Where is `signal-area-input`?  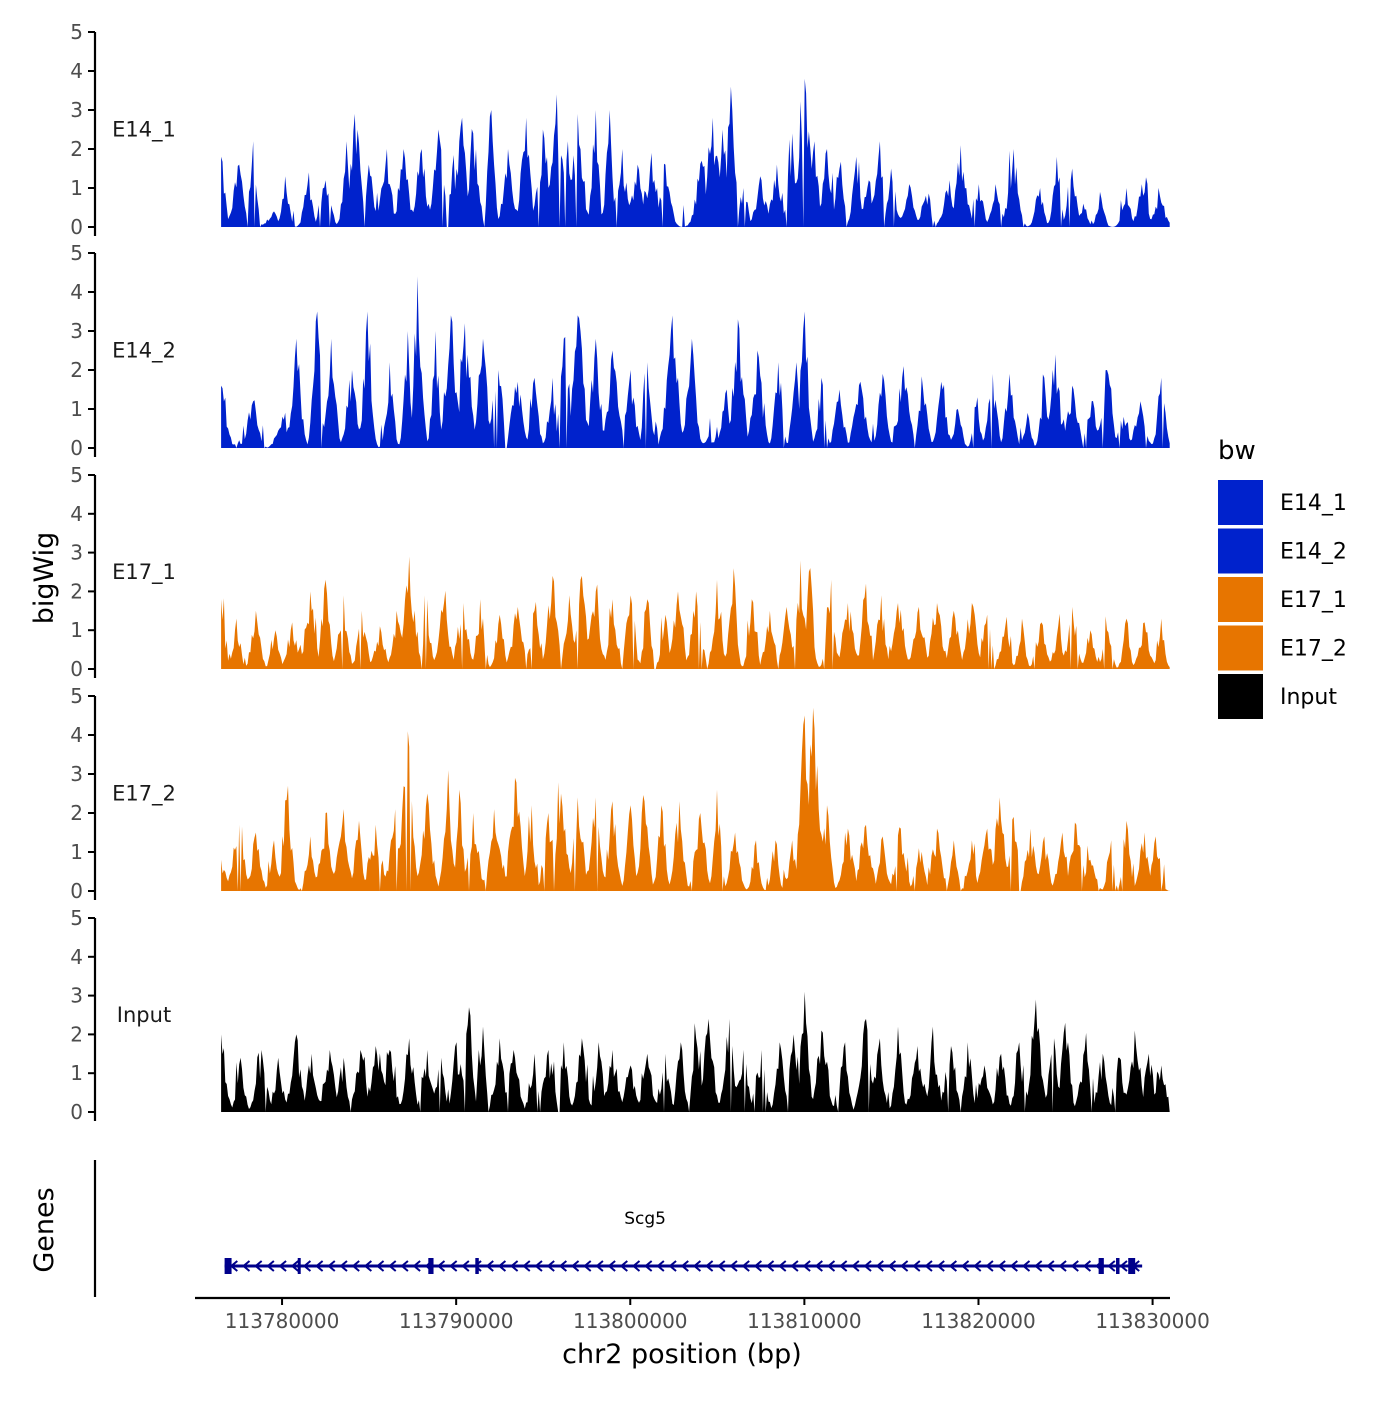
signal-area-input is located at coordinates (695, 1051).